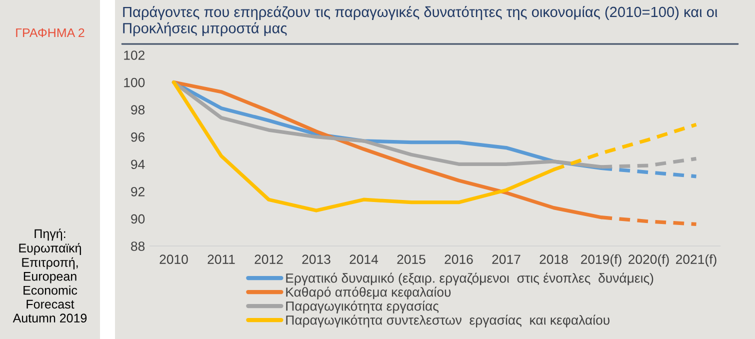 The image size is (755, 339). Describe the element at coordinates (648, 260) in the screenshot. I see `x-tick-label: 2020(f)` at that location.